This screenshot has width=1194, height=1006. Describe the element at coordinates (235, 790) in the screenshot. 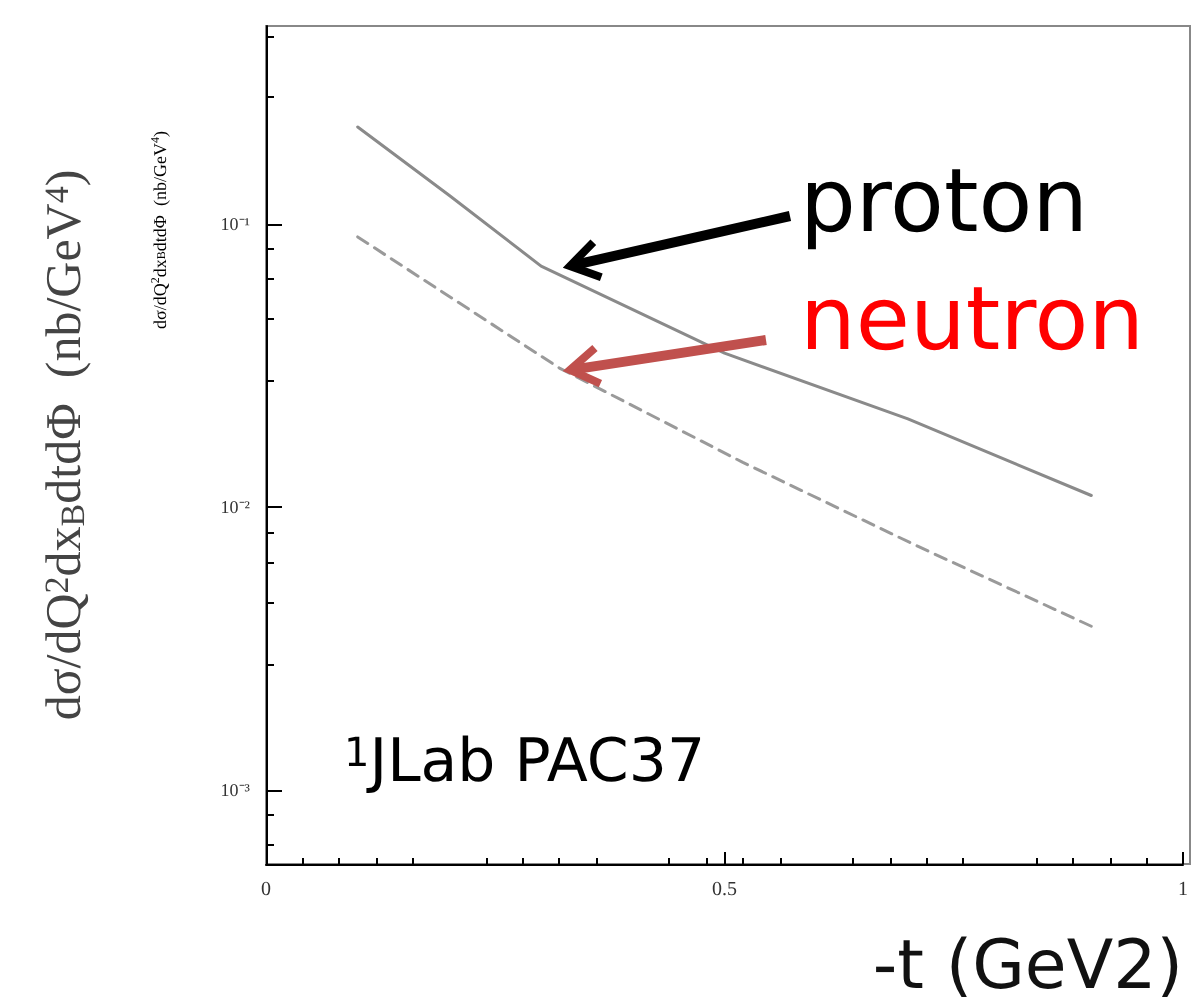

I see `y-tick-label: 10⁻³` at that location.